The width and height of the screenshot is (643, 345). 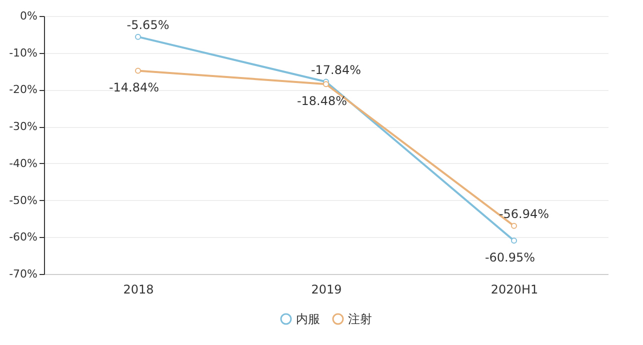 I want to click on data-label: -14.84%, so click(x=134, y=87).